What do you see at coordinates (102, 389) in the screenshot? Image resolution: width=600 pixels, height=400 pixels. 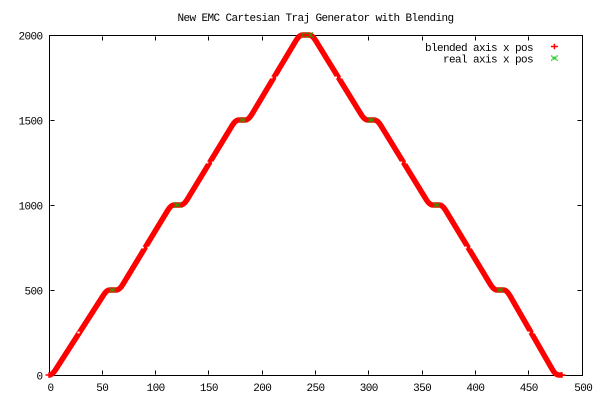 I see `svg-text: 50` at bounding box center [102, 389].